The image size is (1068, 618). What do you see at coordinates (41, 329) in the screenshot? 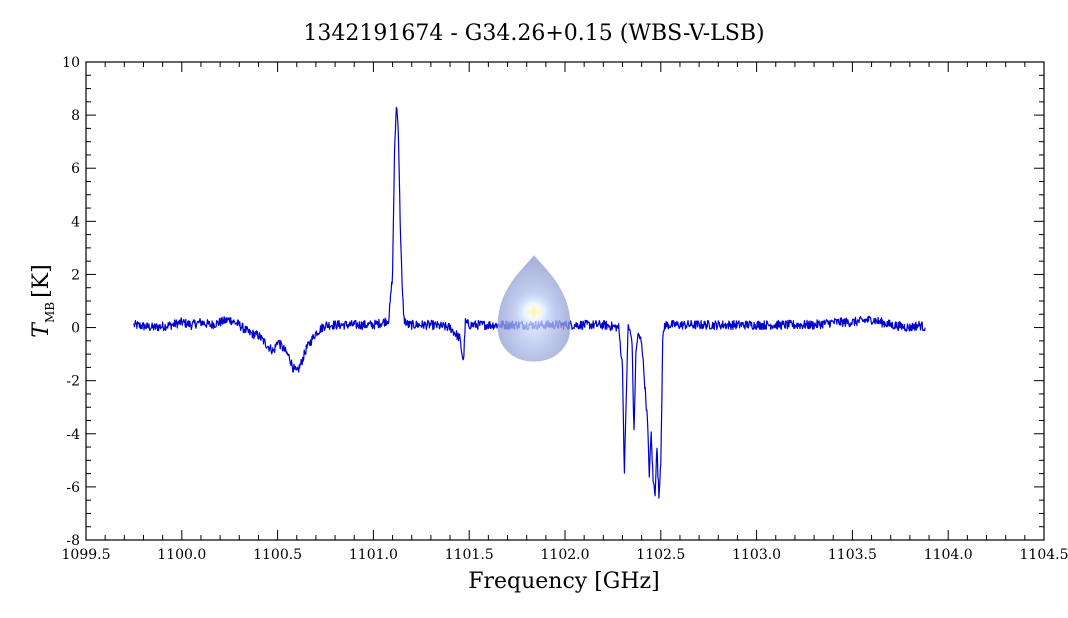
I see `y-label-main: T` at bounding box center [41, 329].